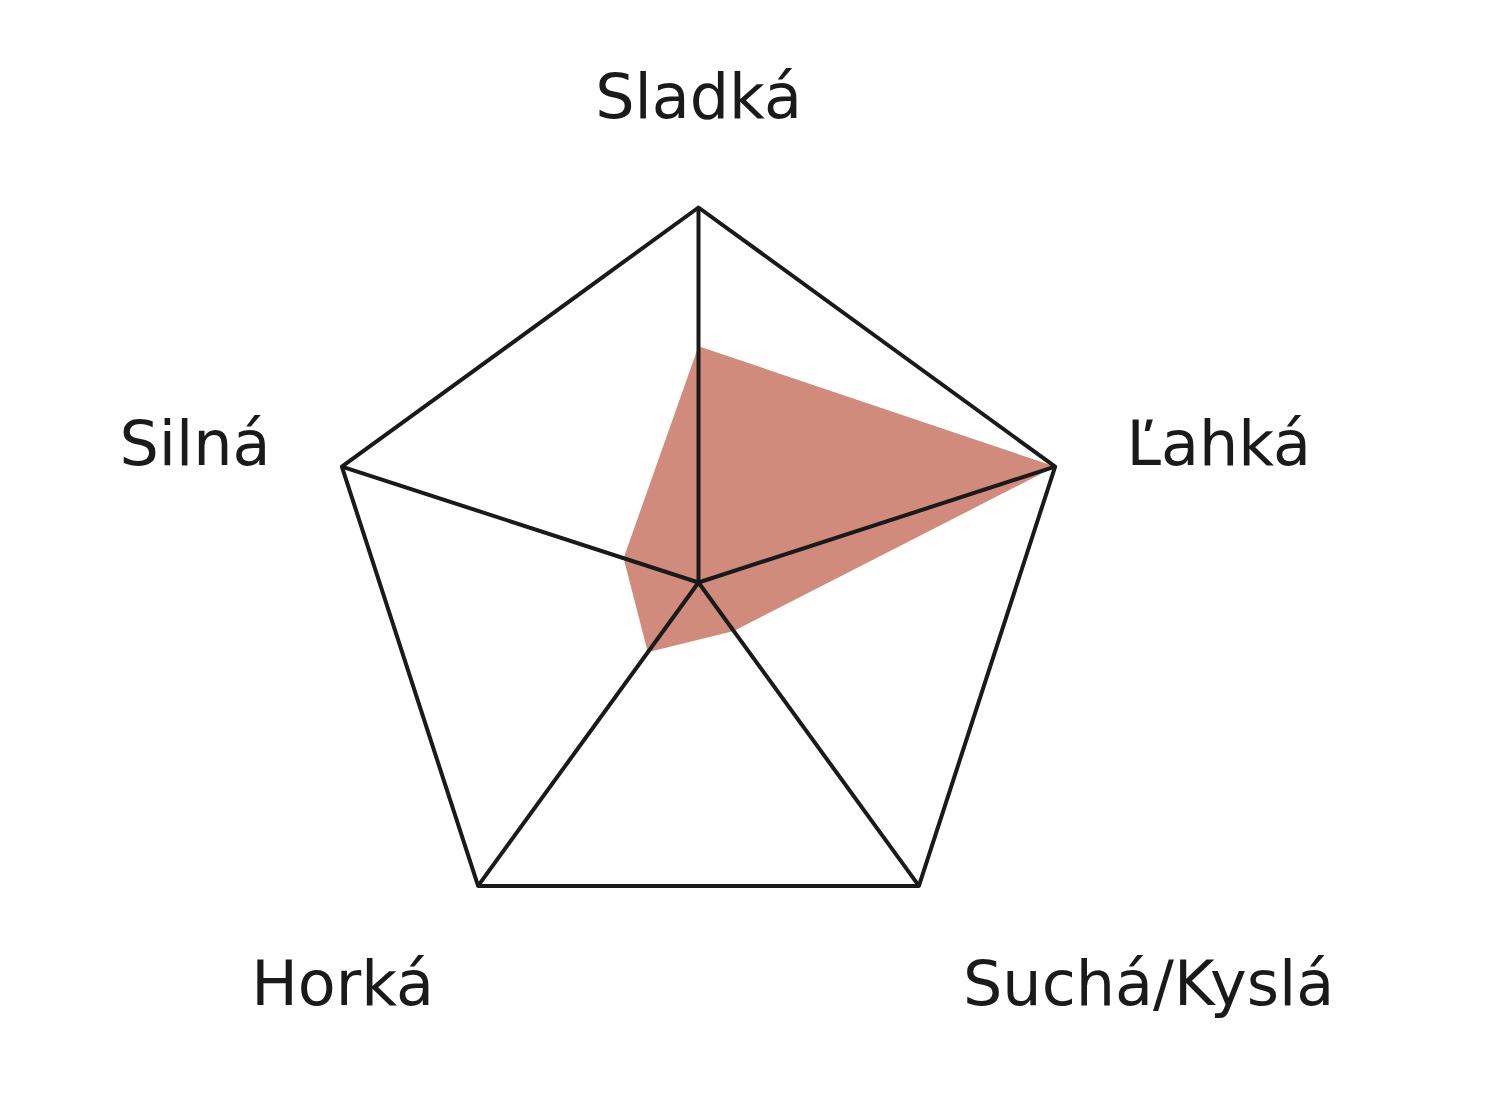 The image size is (1495, 1094). What do you see at coordinates (698, 96) in the screenshot?
I see `spoke-label: Sladká` at bounding box center [698, 96].